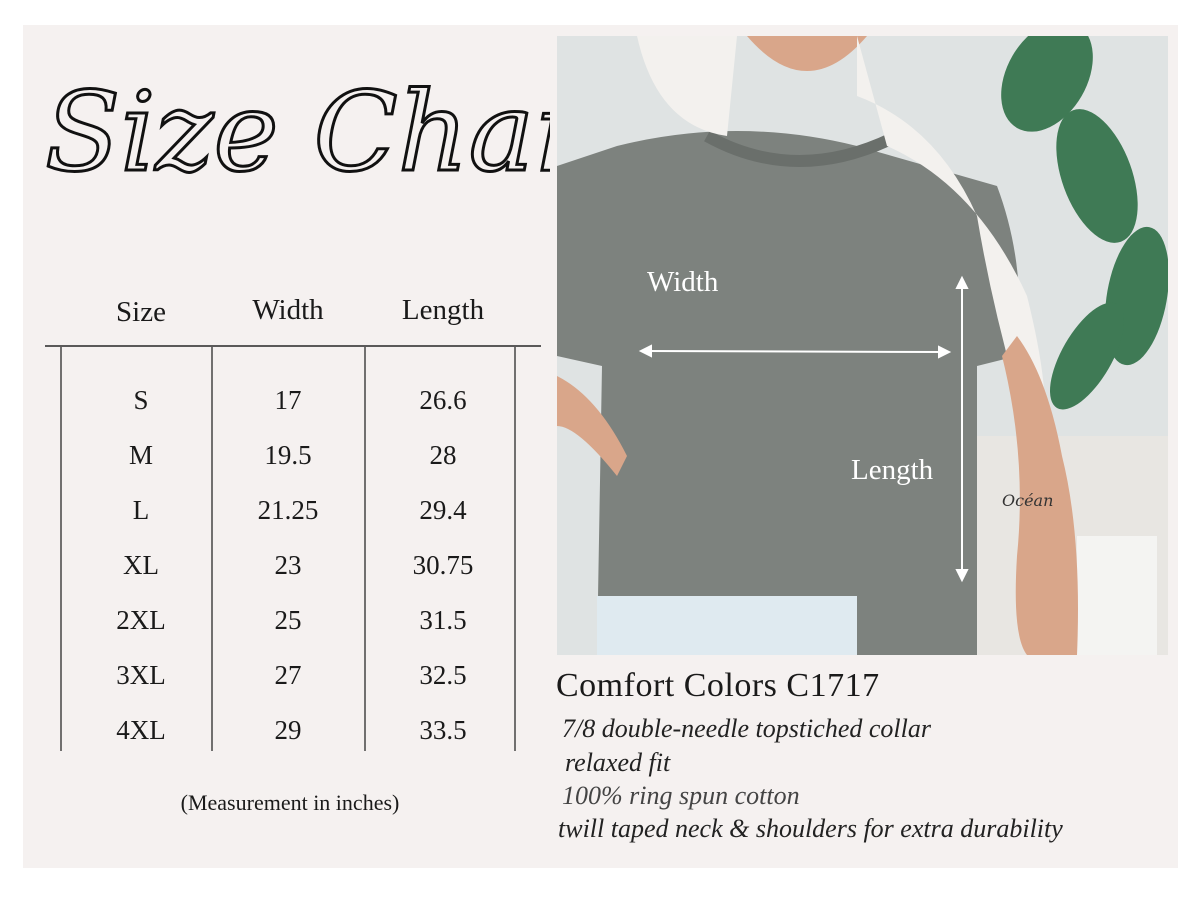  I want to click on cell-size: L, so click(141, 510).